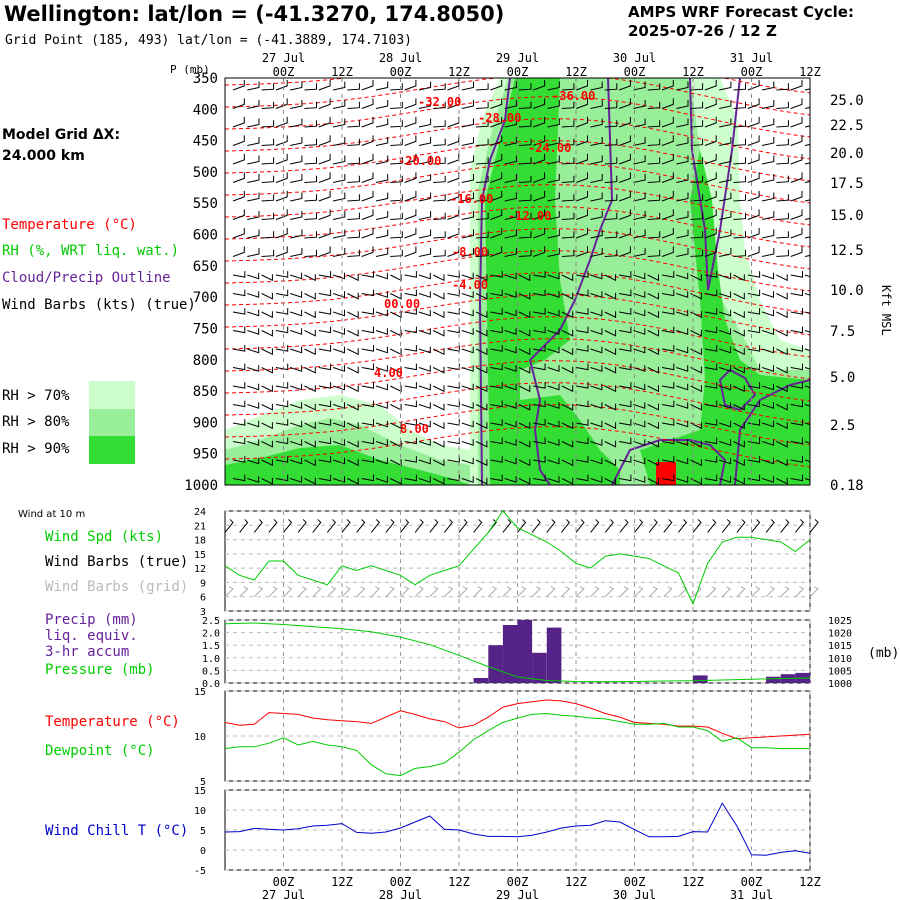 The image size is (900, 900). I want to click on isotherm-label: -24.00, so click(549, 148).